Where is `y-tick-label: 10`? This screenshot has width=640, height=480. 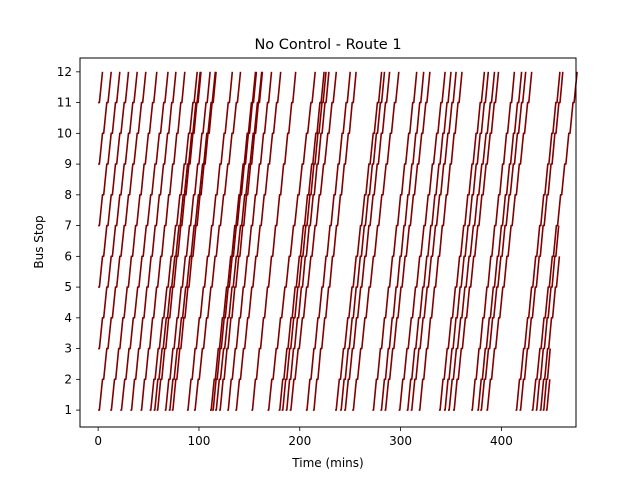
y-tick-label: 10 is located at coordinates (64, 133).